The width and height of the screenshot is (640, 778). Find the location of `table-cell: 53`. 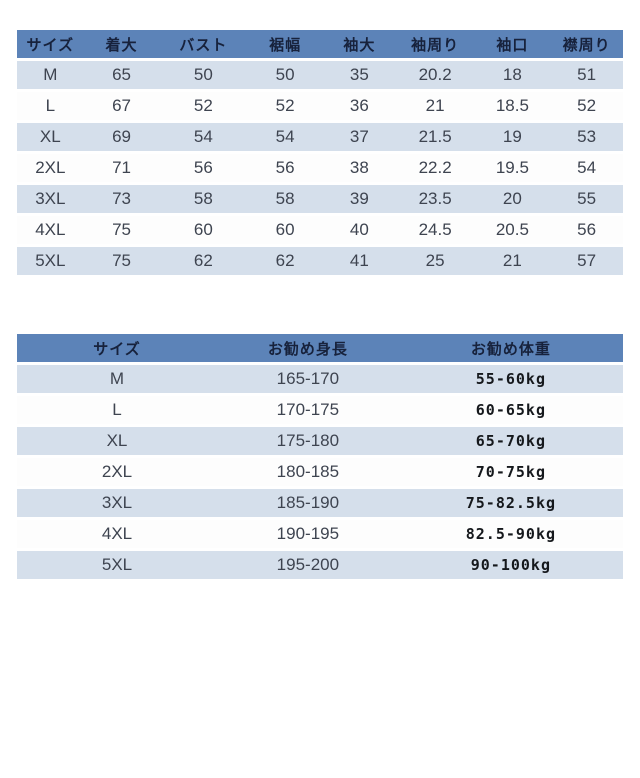

table-cell: 53 is located at coordinates (586, 137).